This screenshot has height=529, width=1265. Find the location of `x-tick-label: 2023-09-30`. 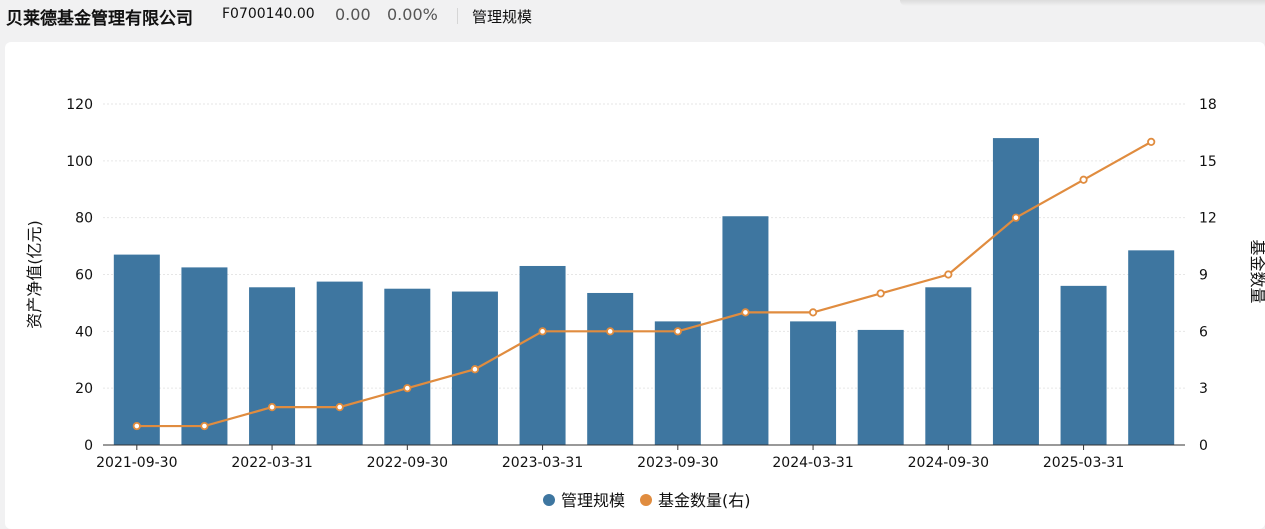

x-tick-label: 2023-09-30 is located at coordinates (677, 463).